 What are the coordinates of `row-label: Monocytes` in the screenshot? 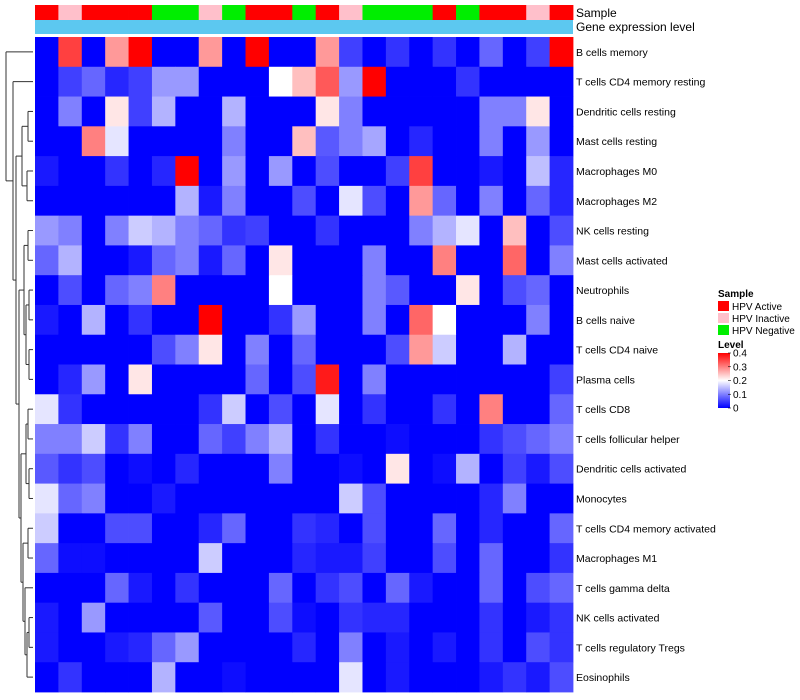 It's located at (601, 499).